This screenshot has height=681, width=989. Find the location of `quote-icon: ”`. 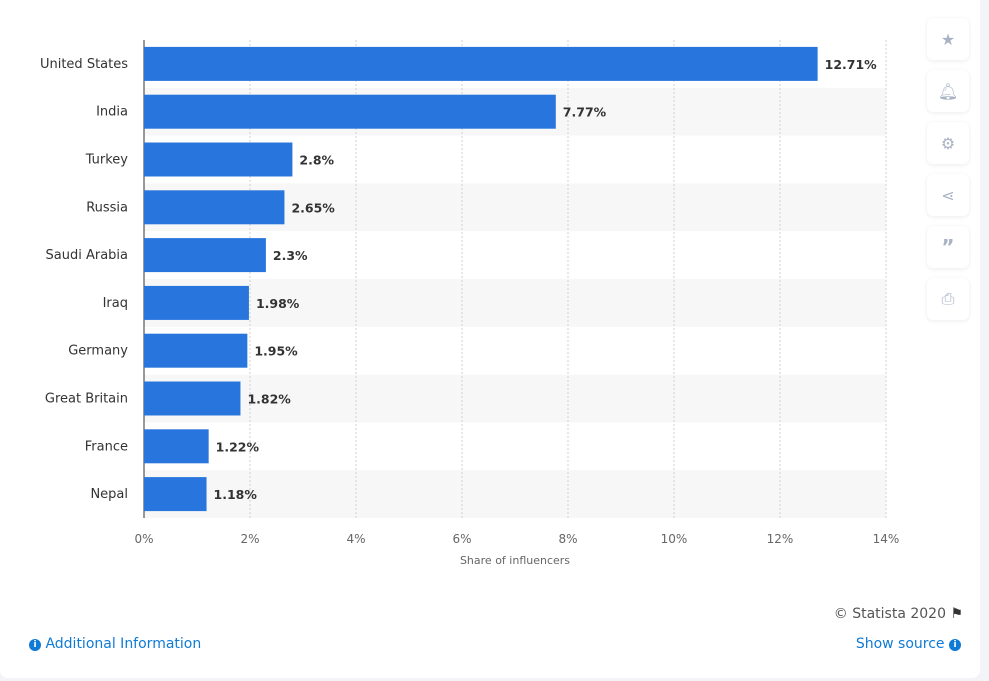

quote-icon: ” is located at coordinates (948, 247).